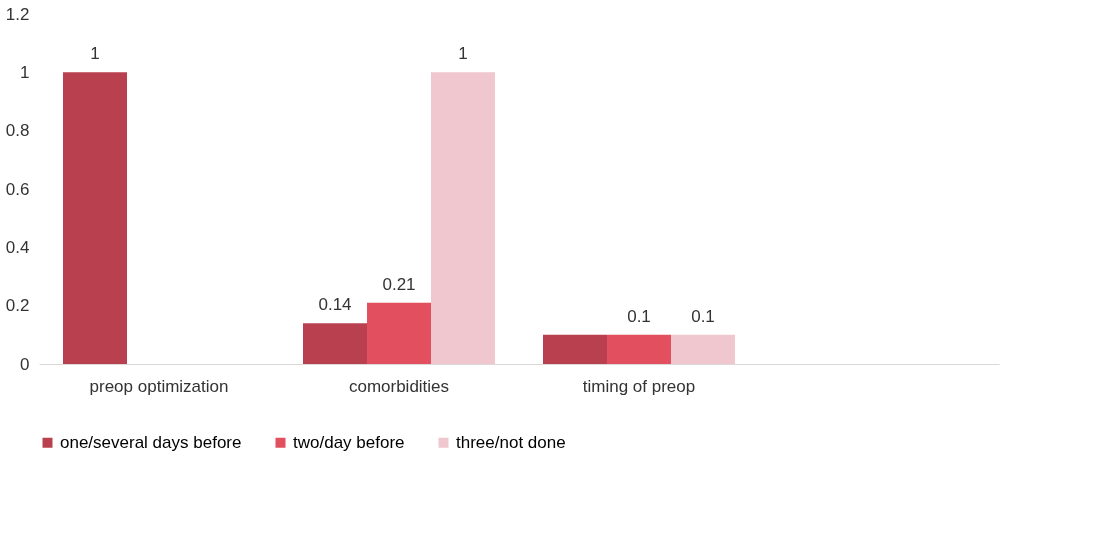  I want to click on legend-label: three/not done, so click(511, 442).